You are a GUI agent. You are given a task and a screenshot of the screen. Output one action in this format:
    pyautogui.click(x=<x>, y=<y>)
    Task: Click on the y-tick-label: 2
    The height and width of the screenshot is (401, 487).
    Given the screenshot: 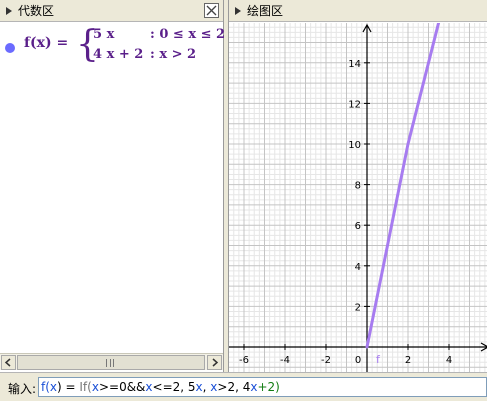 What is the action you would take?
    pyautogui.click(x=358, y=307)
    